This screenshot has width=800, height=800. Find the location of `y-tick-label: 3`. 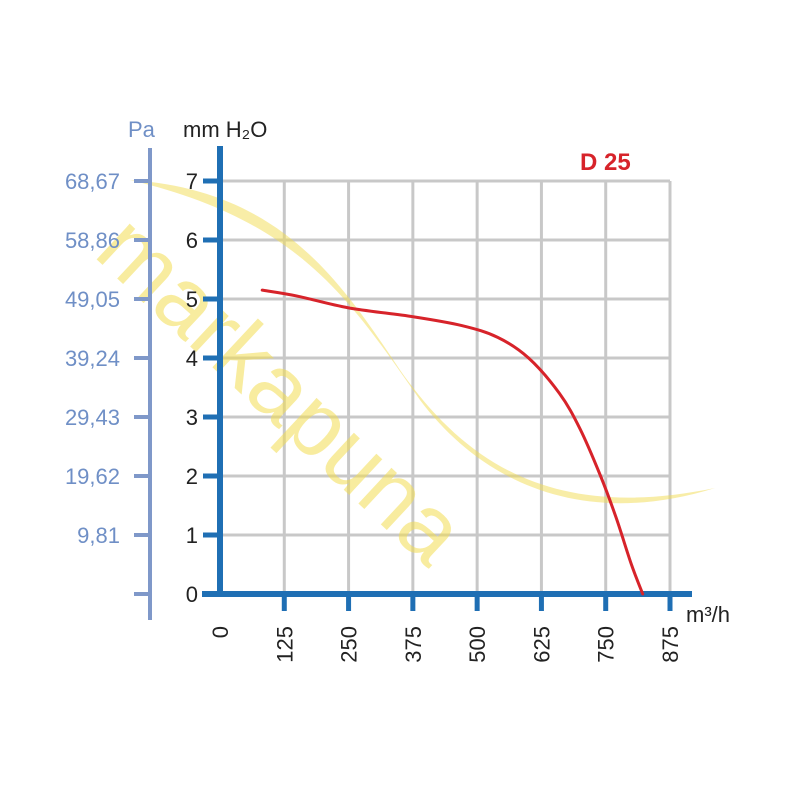

y-tick-label: 3 is located at coordinates (192, 417).